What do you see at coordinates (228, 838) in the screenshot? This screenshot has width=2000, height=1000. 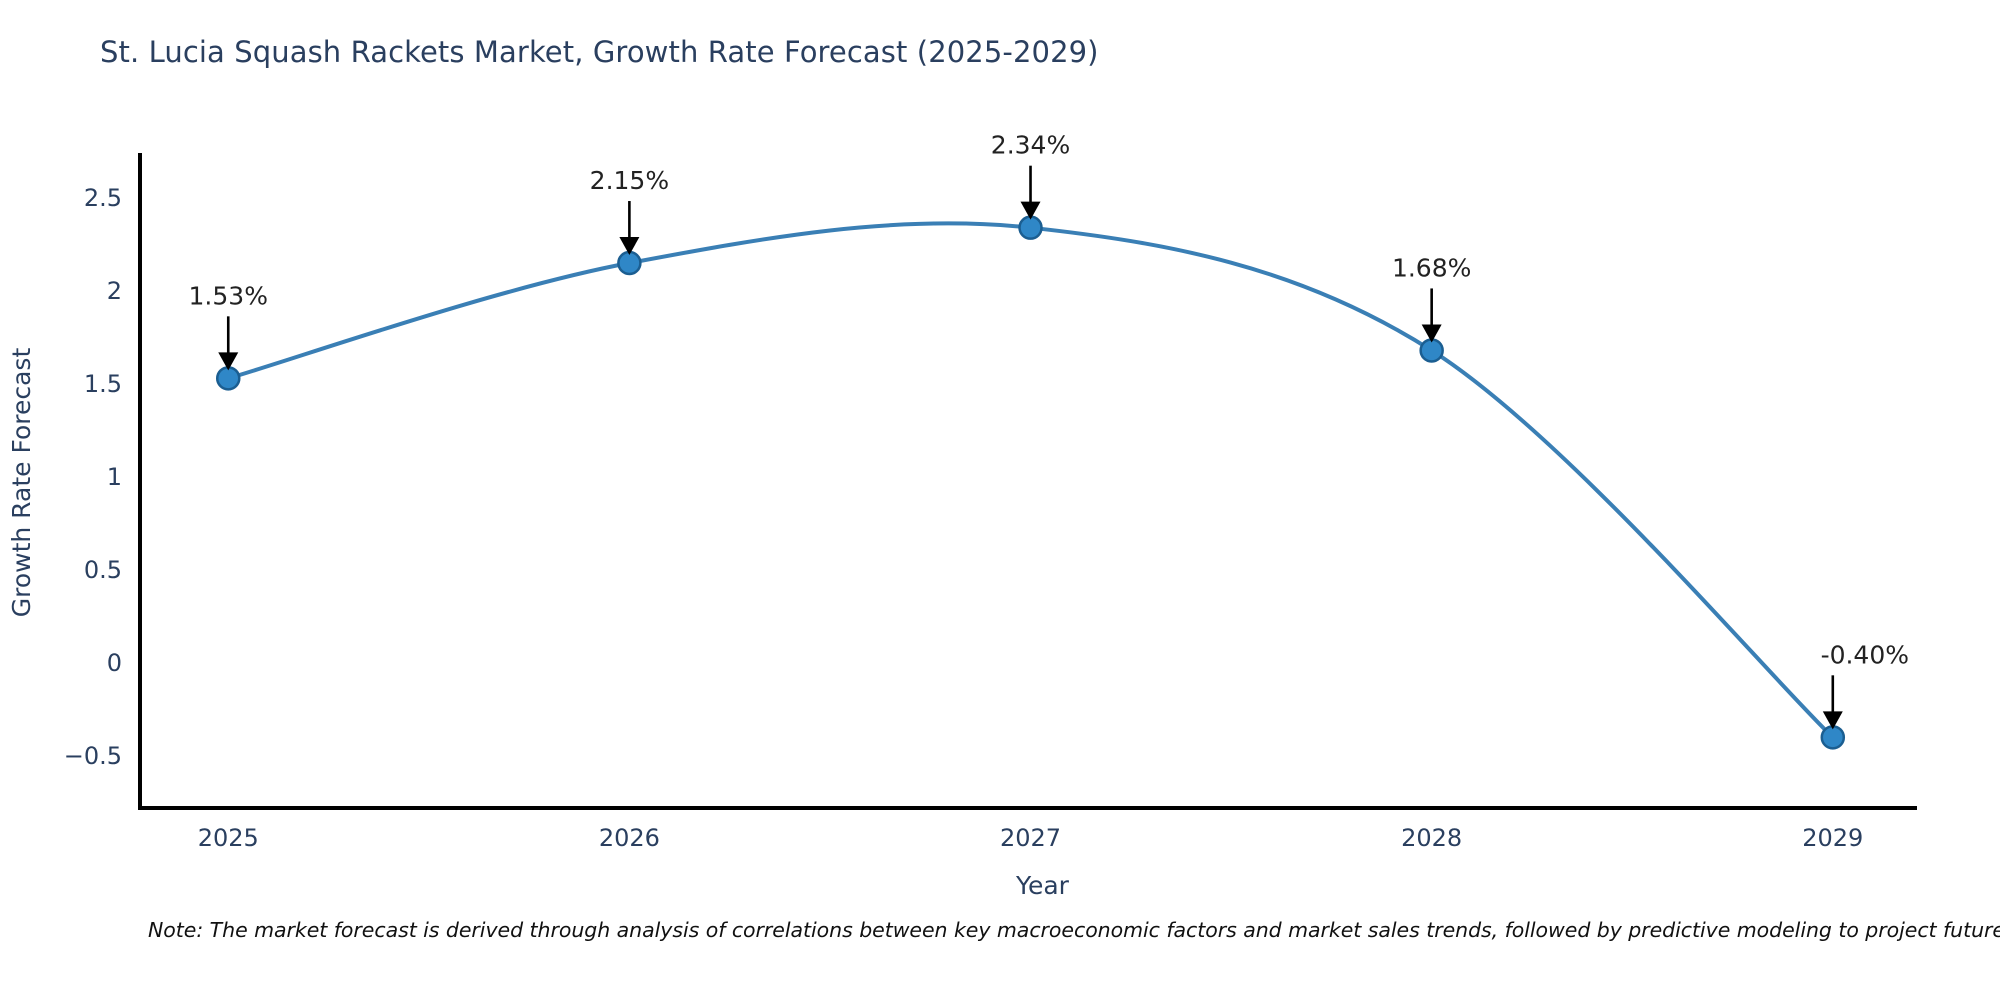 I see `x-axis-tick-label: 2025` at bounding box center [228, 838].